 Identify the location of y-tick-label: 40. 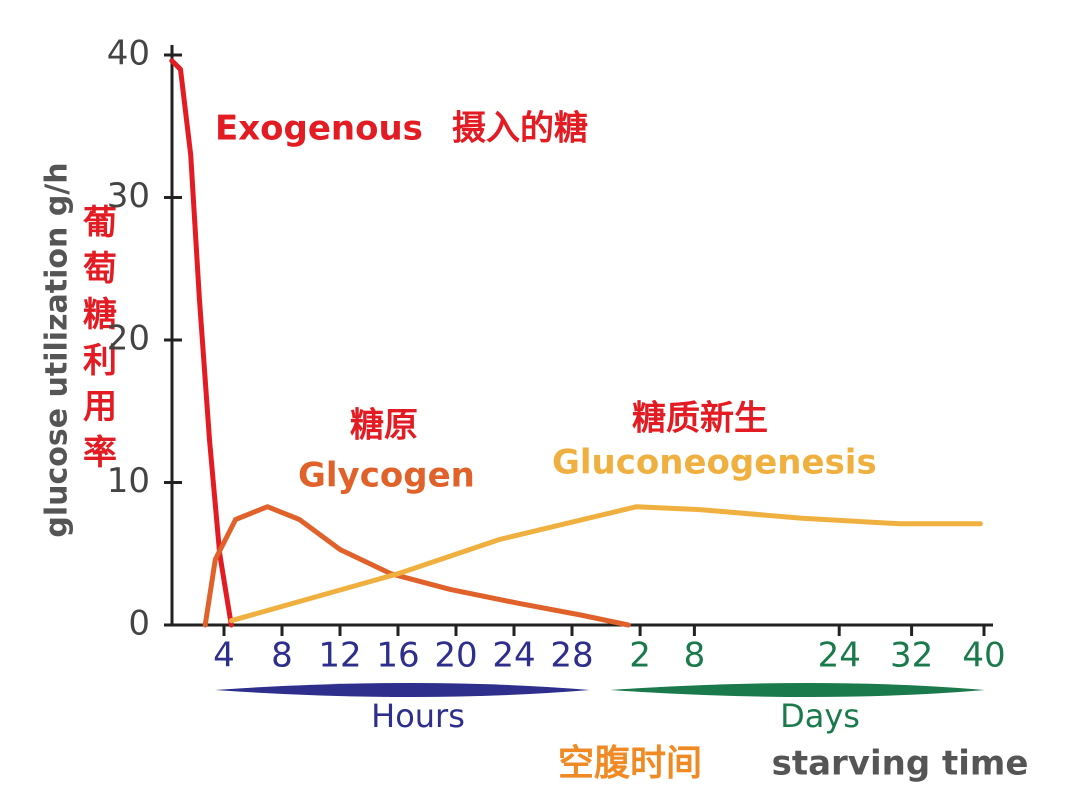
(128, 54).